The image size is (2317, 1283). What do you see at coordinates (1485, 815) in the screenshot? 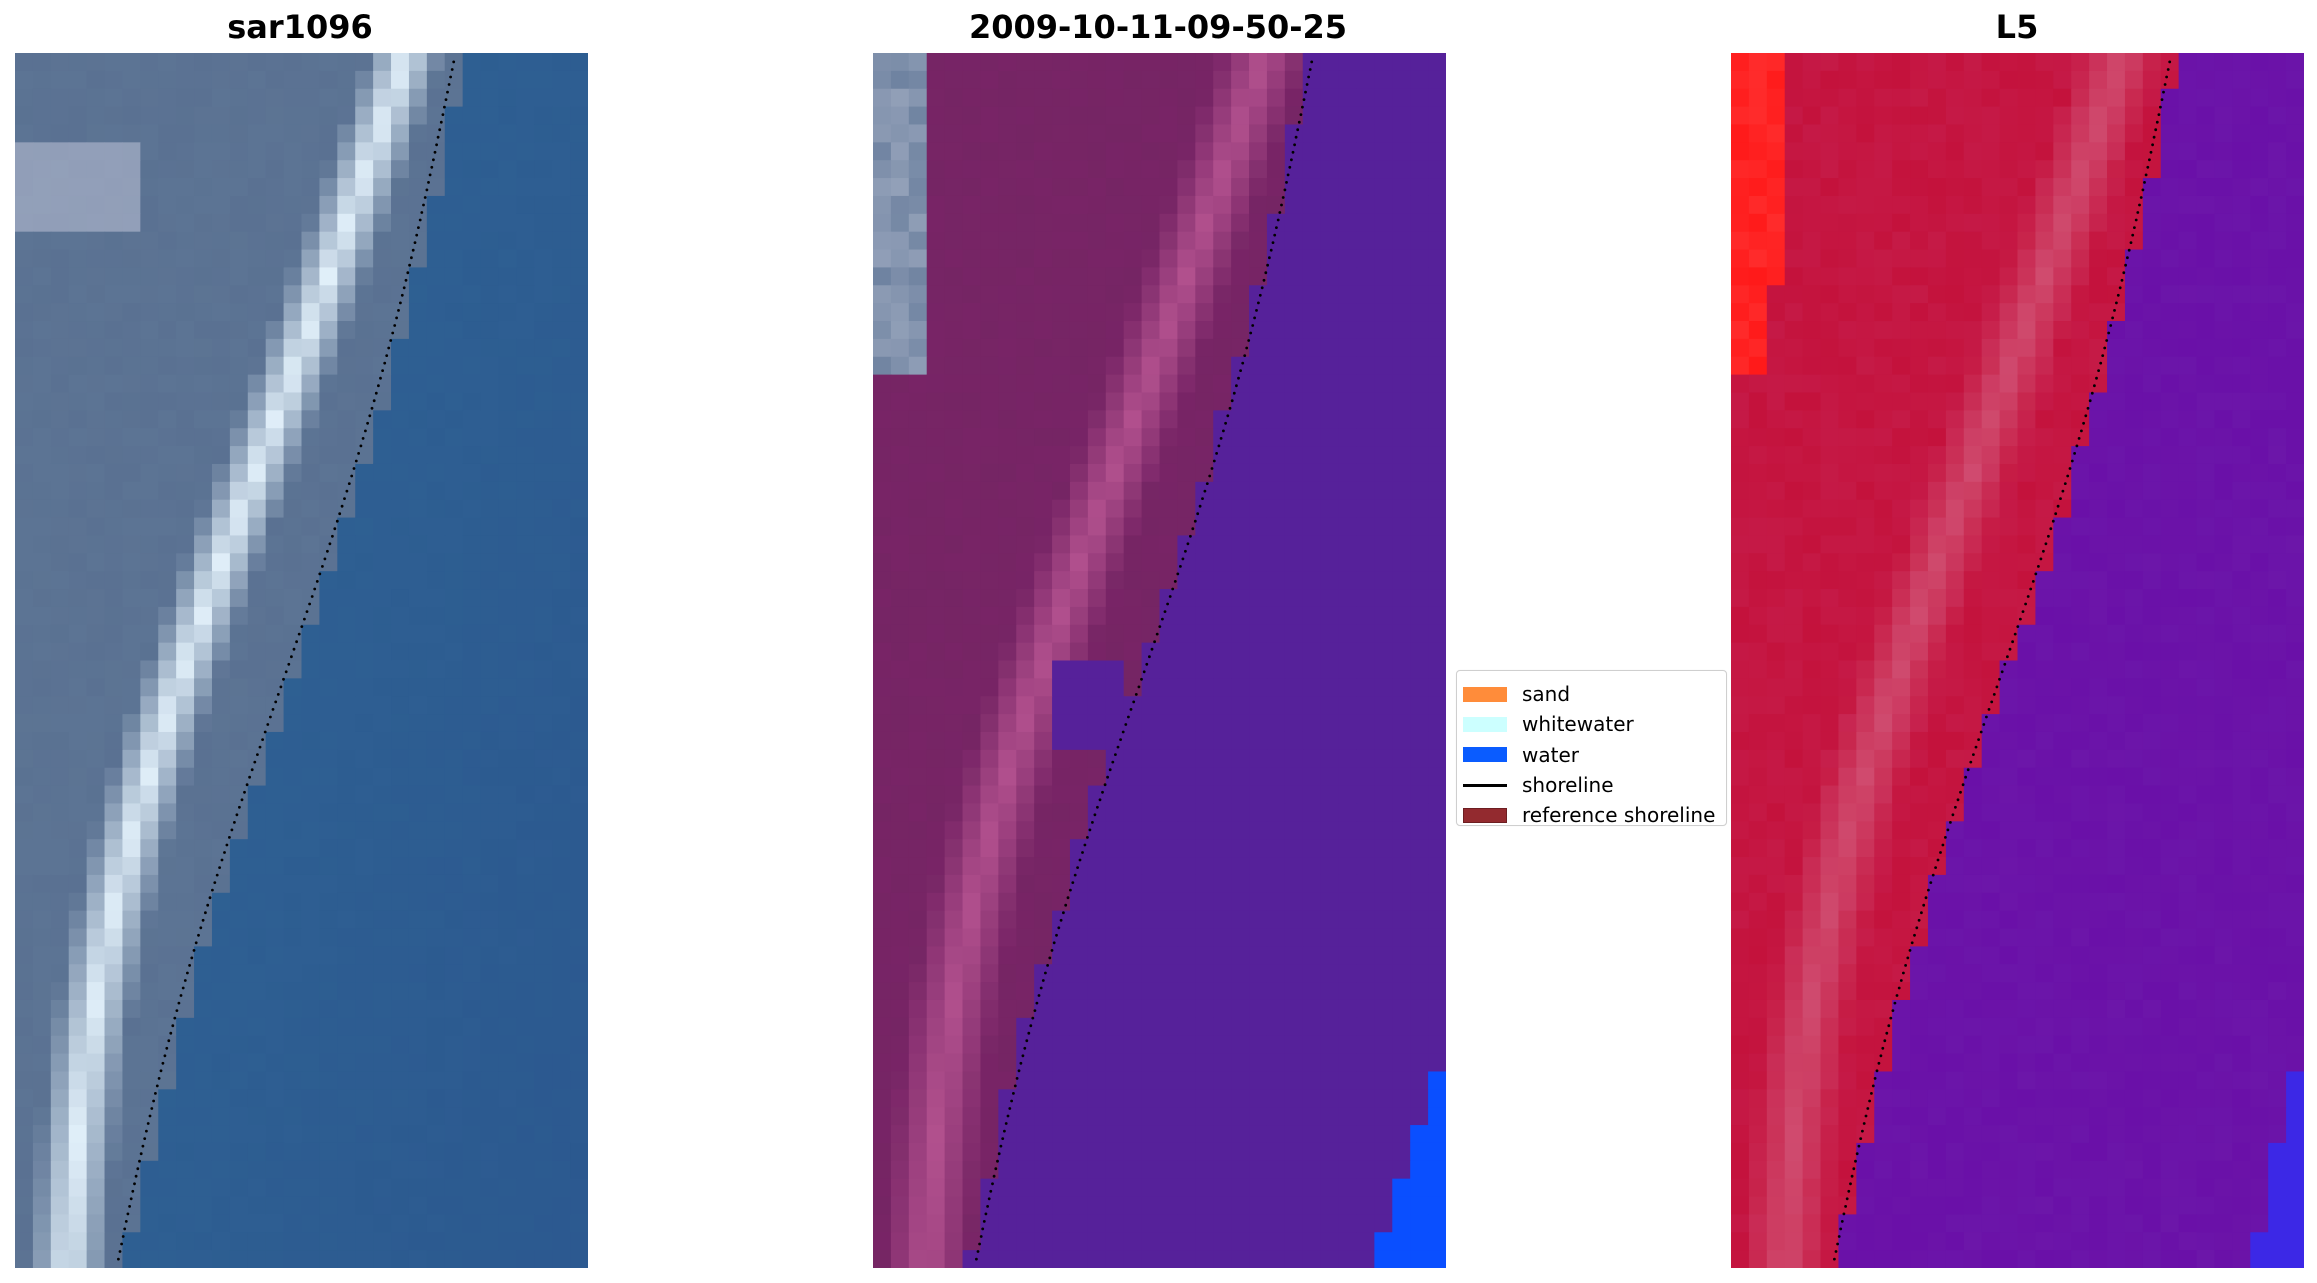
I see `reference-shoreline-swatch-icon` at bounding box center [1485, 815].